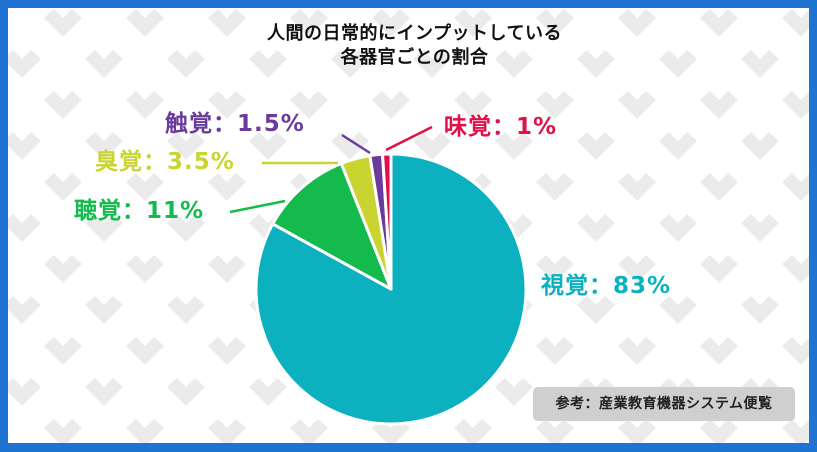 Image resolution: width=817 pixels, height=452 pixels. I want to click on label-touch: 触覚：1.5%, so click(235, 124).